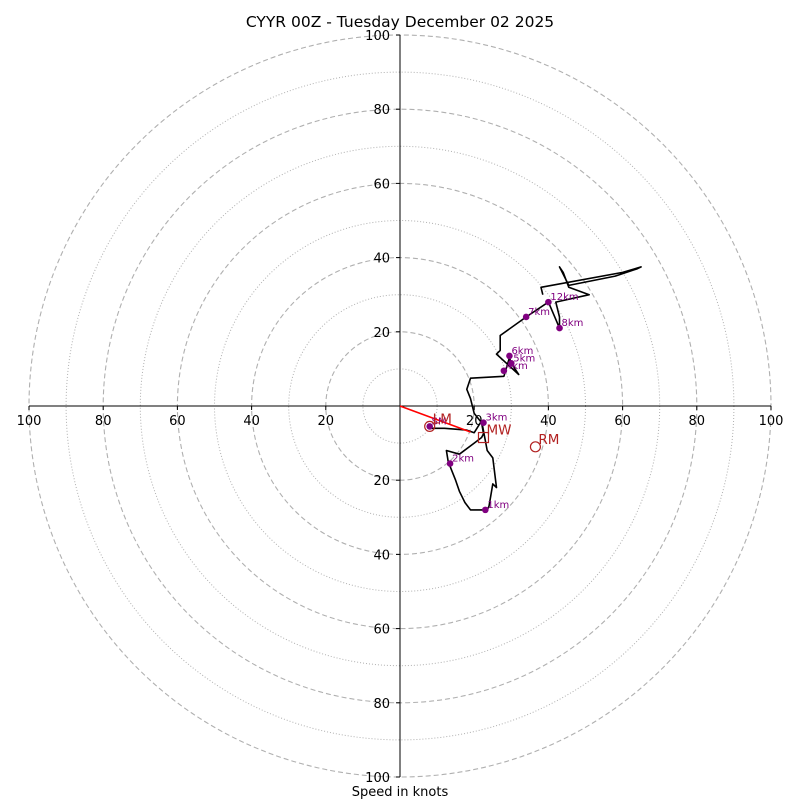  What do you see at coordinates (177, 421) in the screenshot?
I see `tick-label-left-60: 60` at bounding box center [177, 421].